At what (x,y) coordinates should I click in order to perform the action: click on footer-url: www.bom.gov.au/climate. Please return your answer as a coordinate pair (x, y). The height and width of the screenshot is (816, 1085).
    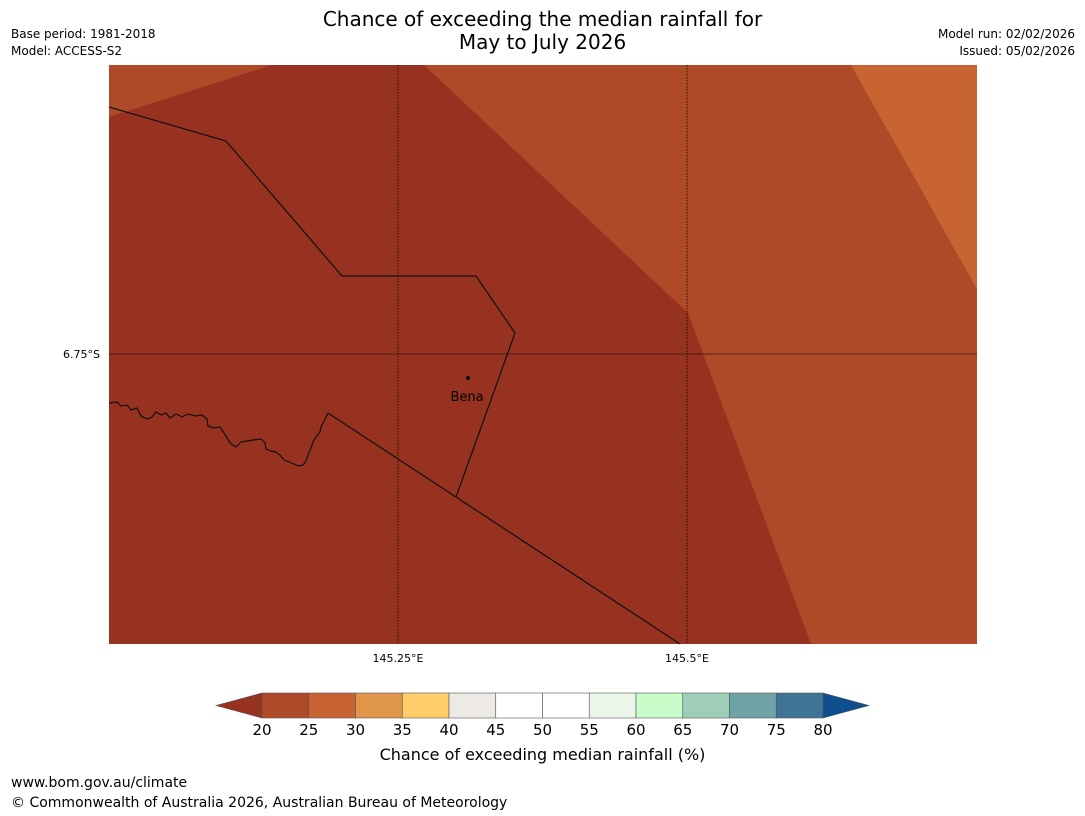
    Looking at the image, I should click on (99, 783).